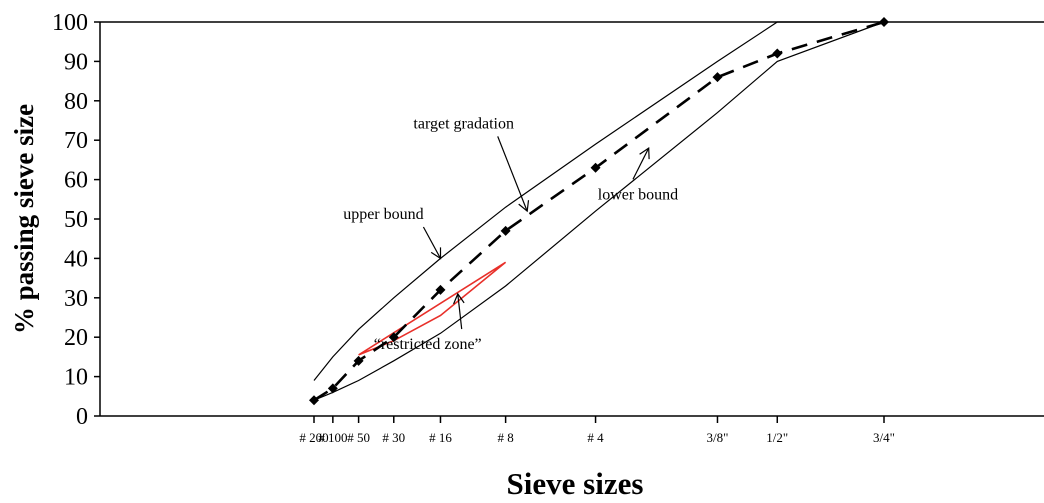 Image resolution: width=1044 pixels, height=503 pixels. I want to click on annotation-arrowhead-target, so click(524, 206).